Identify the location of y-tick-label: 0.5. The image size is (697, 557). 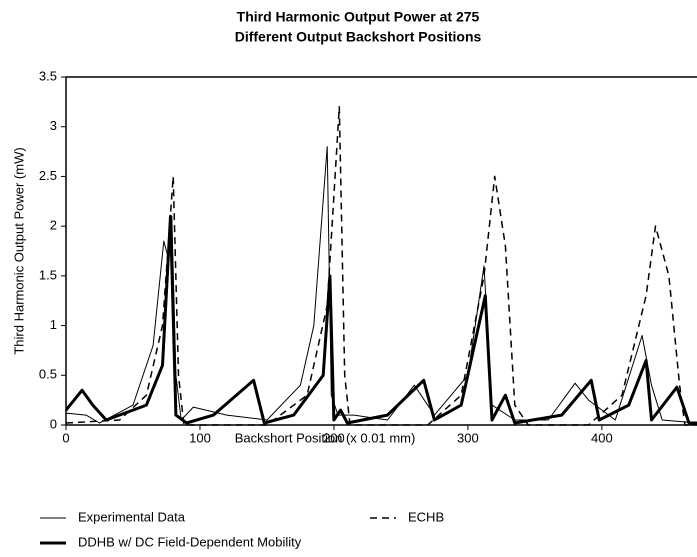
(48, 374).